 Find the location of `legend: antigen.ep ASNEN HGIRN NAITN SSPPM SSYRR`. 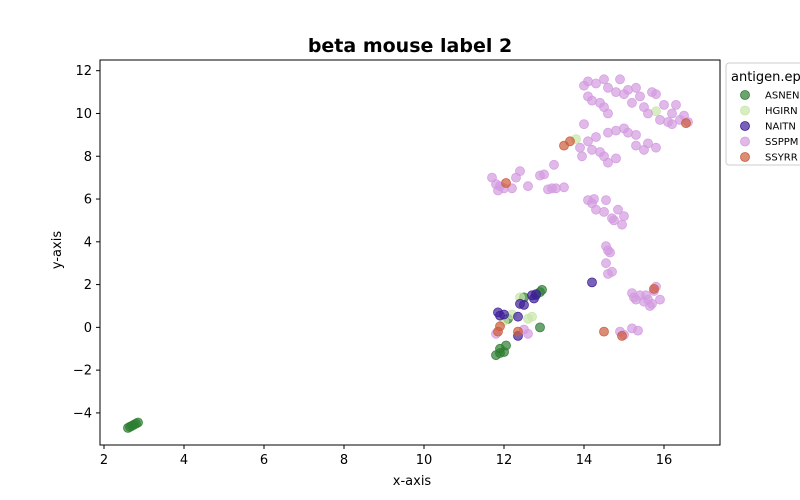

legend: antigen.ep ASNEN HGIRN NAITN SSPPM SSYRR is located at coordinates (762, 114).